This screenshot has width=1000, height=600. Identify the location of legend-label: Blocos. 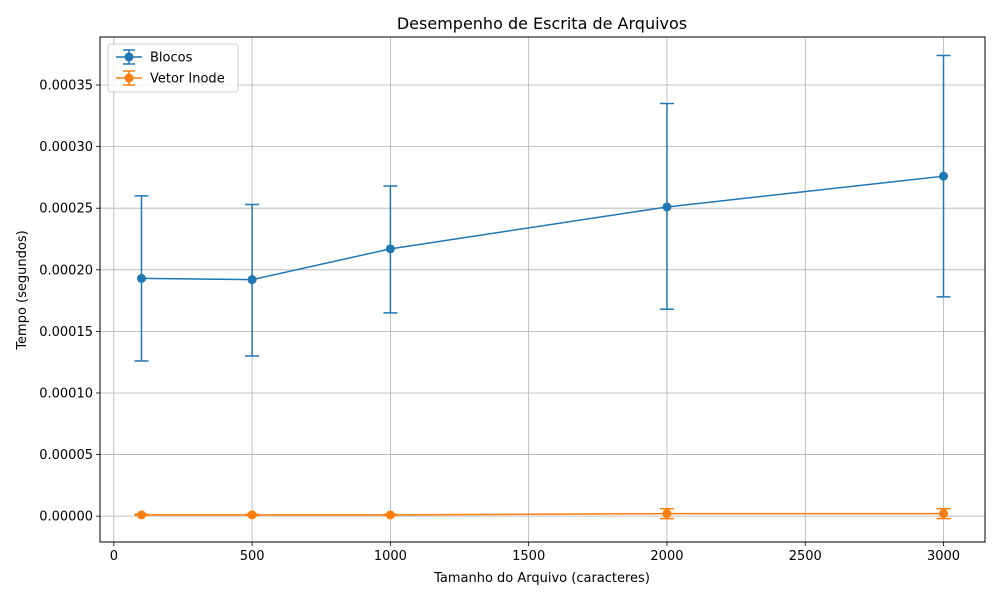
(171, 58).